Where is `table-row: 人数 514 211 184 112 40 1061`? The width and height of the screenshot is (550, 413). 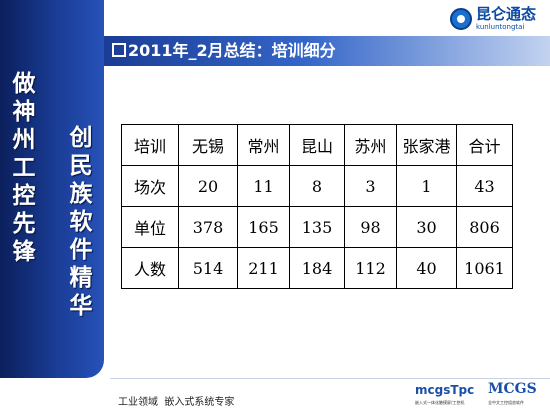 table-row: 人数 514 211 184 112 40 1061 is located at coordinates (317, 268).